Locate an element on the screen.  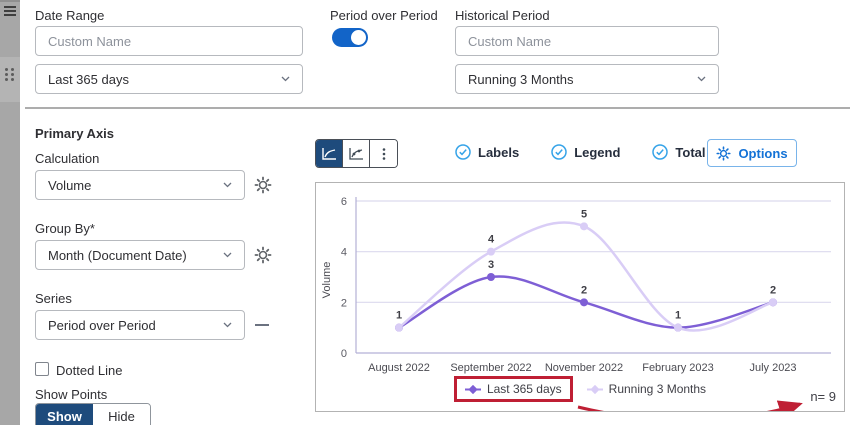
options-button: Options is located at coordinates (752, 153).